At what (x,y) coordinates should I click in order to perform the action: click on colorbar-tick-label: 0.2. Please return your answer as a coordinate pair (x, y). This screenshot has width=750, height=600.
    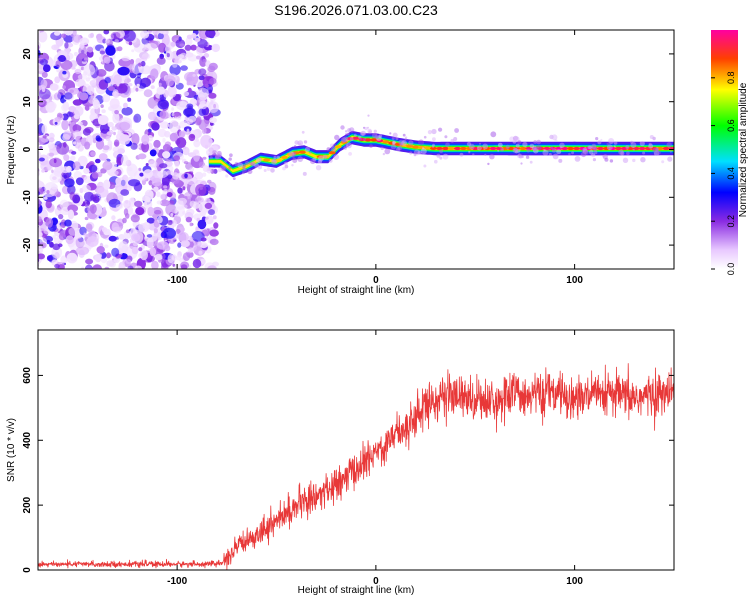
    Looking at the image, I should click on (731, 221).